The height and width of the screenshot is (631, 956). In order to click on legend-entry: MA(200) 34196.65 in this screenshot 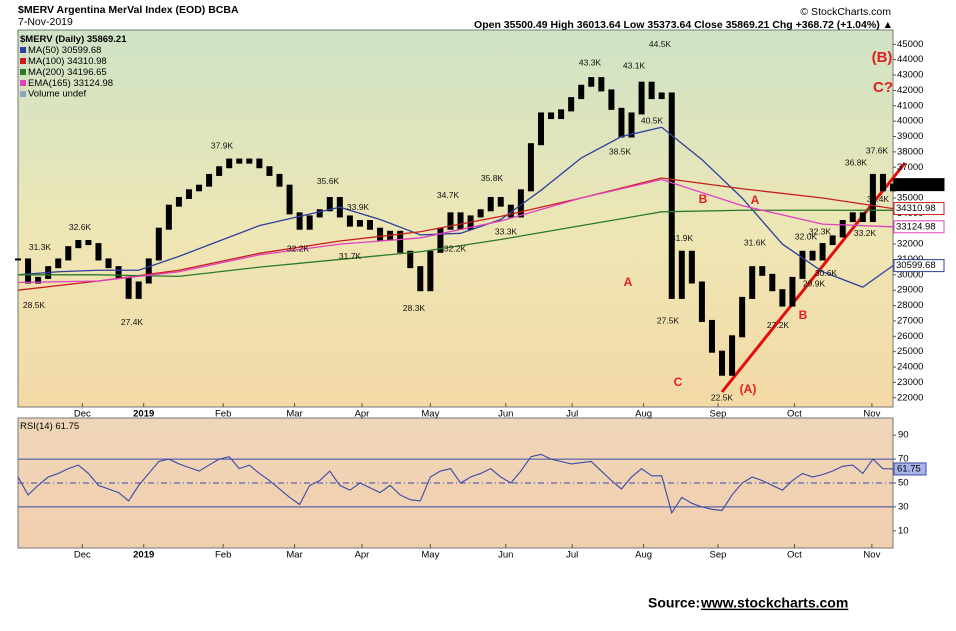, I will do `click(67, 72)`.